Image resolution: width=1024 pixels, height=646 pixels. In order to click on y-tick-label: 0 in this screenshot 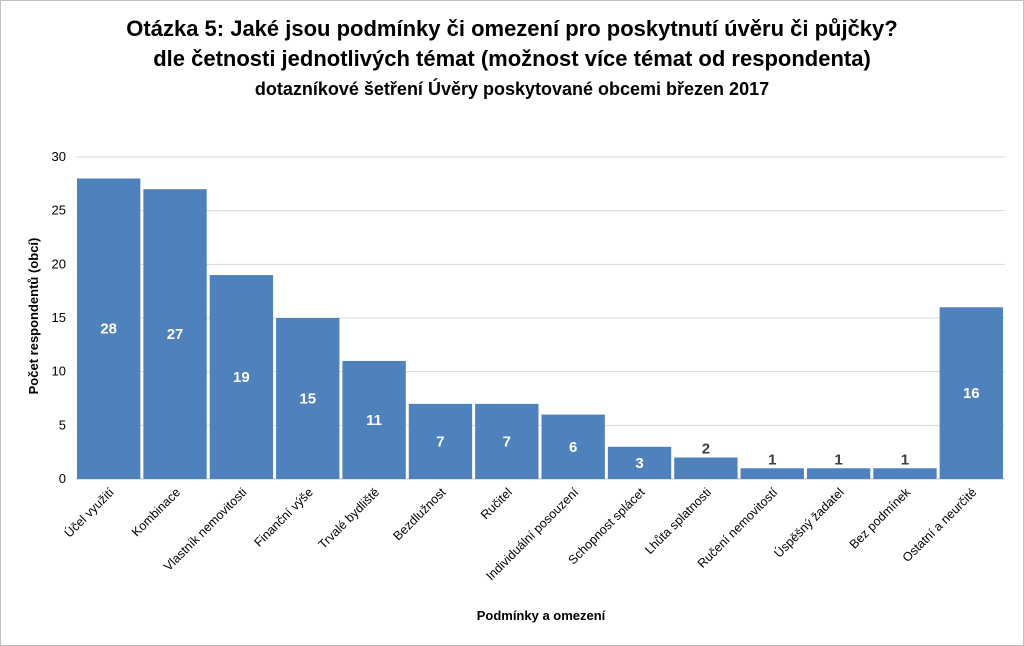, I will do `click(62, 478)`.